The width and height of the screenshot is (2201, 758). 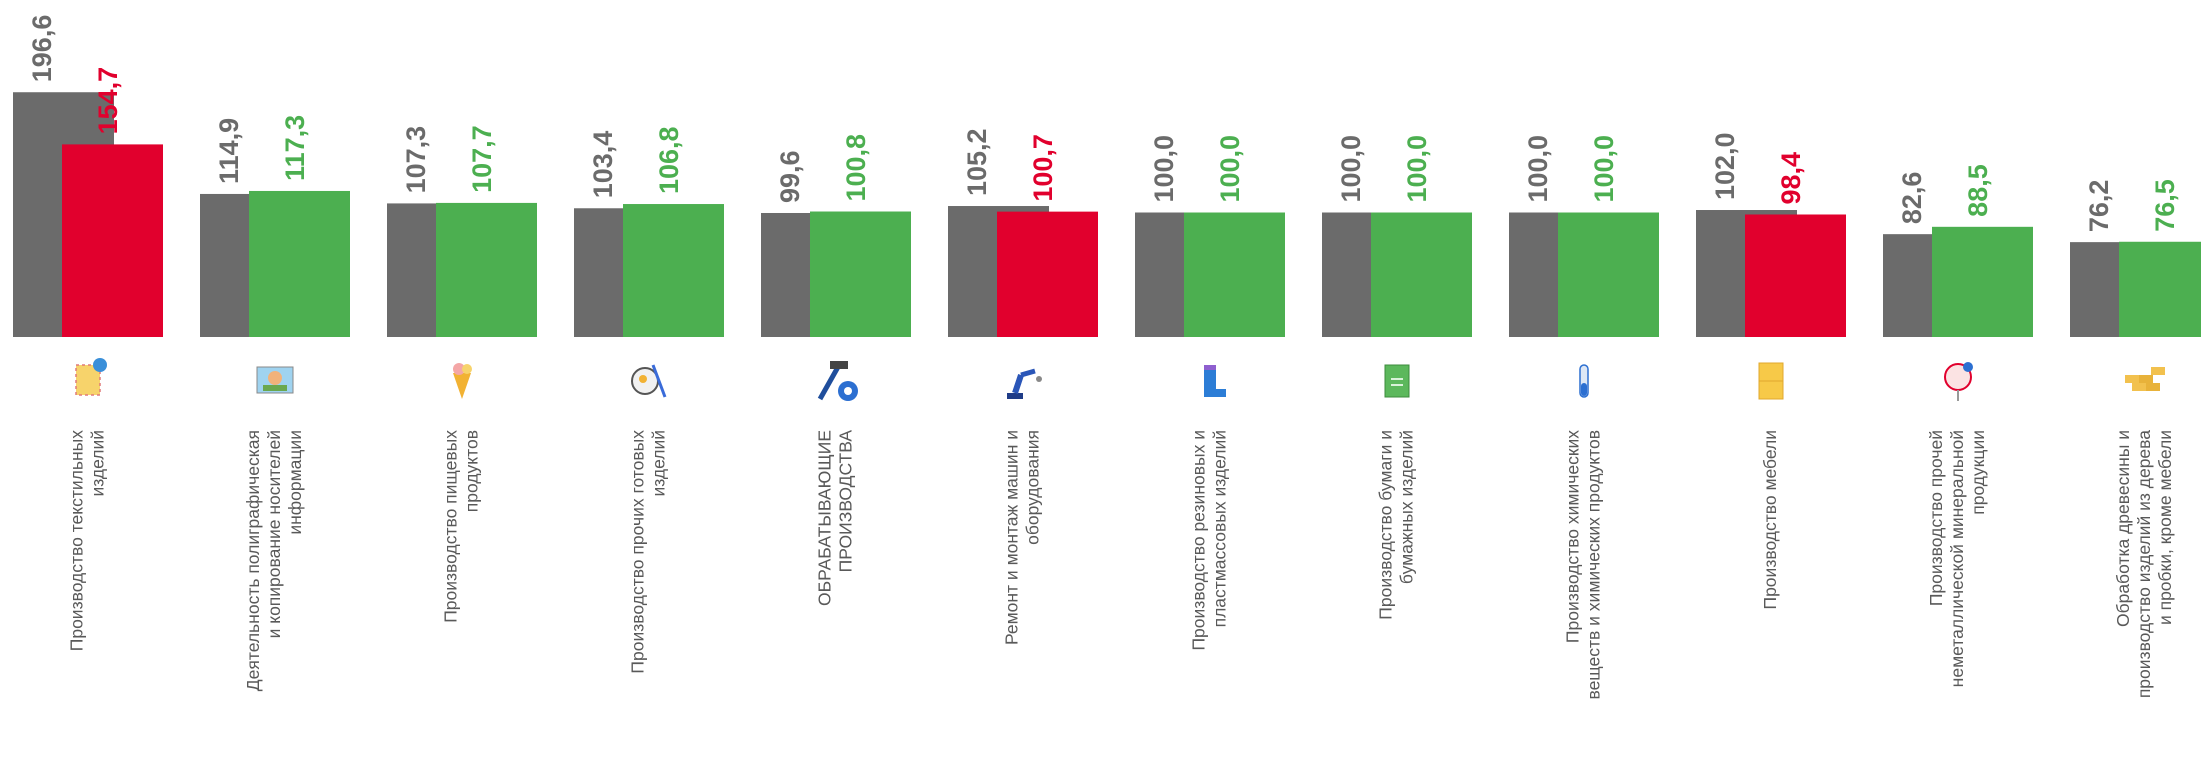 I want to click on category-label: Ремонт и монтаж машин иоборудования, so click(x=1022, y=537).